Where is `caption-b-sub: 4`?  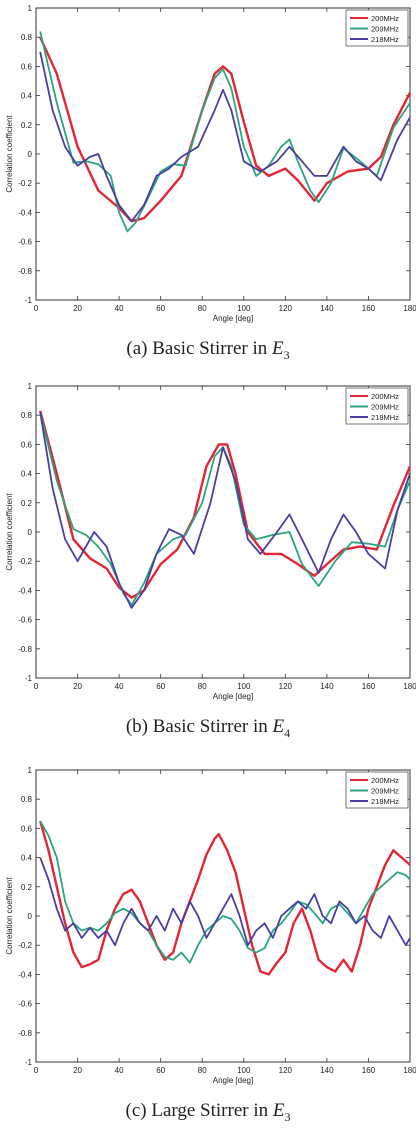
caption-b-sub: 4 is located at coordinates (287, 732).